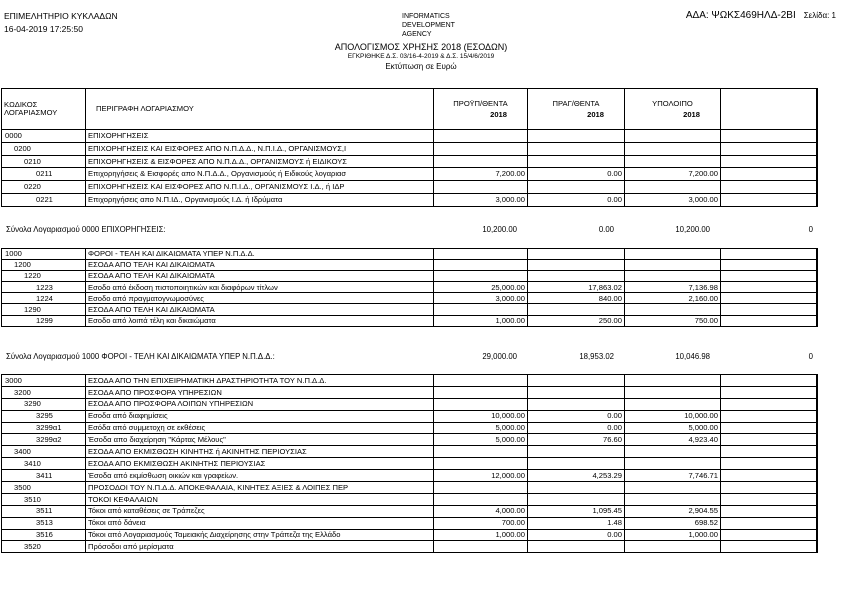 The image size is (842, 595). What do you see at coordinates (409, 404) in the screenshot?
I see `table-row: 3290 ΕΣΟΔΑ ΑΠΟ ΠΡΟΣΦΟΡΑ ΛΟΙΠΩΝ ΥΠΗΡΕΣΙΩΝ` at bounding box center [409, 404].